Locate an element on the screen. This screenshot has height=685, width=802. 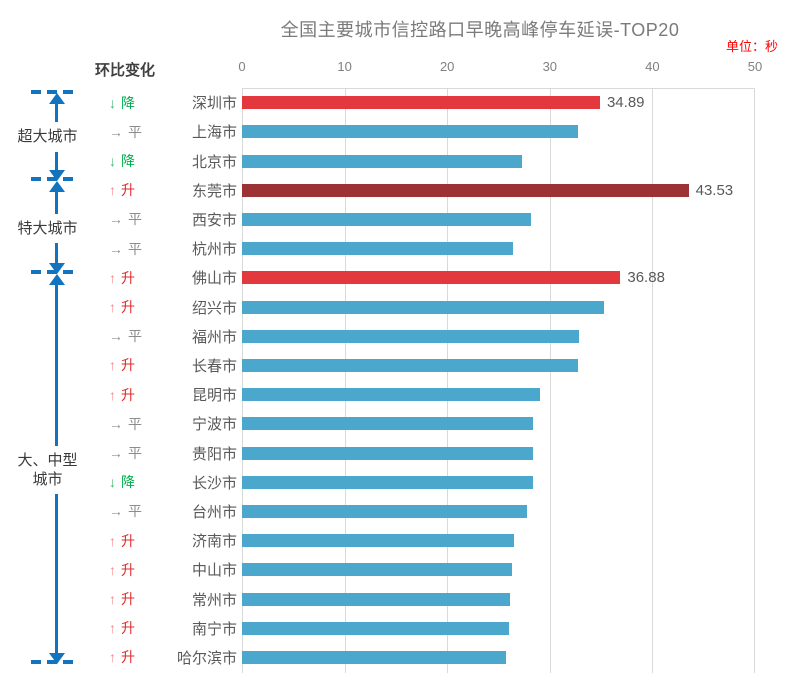
x-tick-10: 10 is located at coordinates (344, 66).